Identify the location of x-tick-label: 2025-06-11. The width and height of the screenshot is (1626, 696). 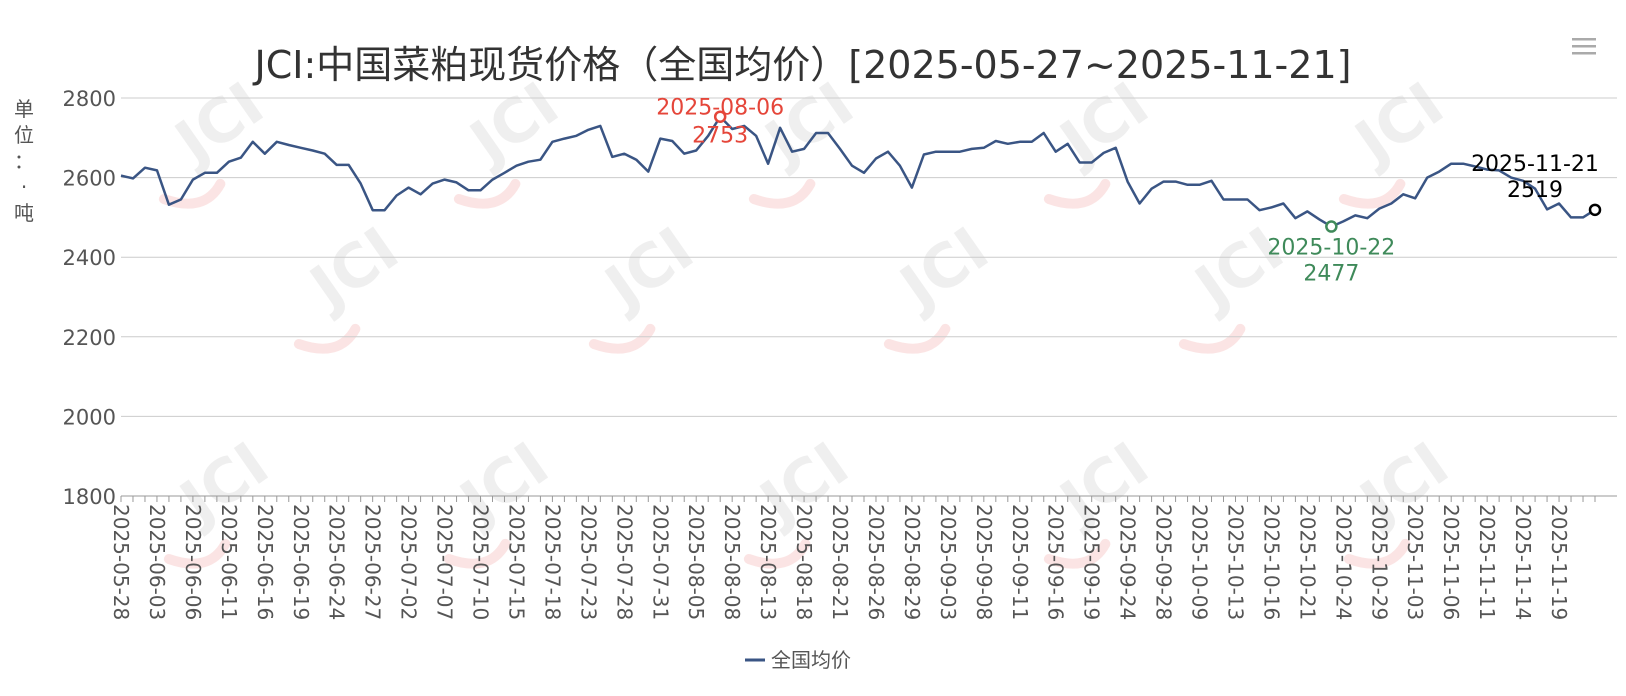
(229, 562).